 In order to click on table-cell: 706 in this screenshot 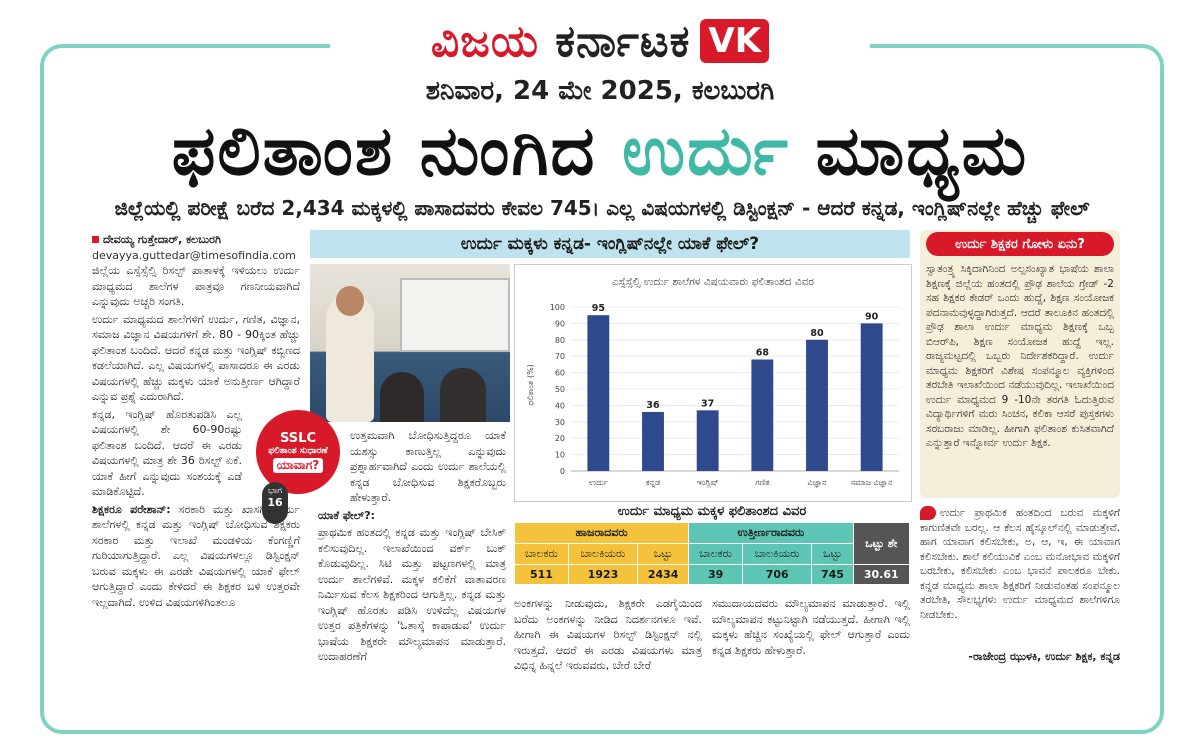, I will do `click(777, 574)`.